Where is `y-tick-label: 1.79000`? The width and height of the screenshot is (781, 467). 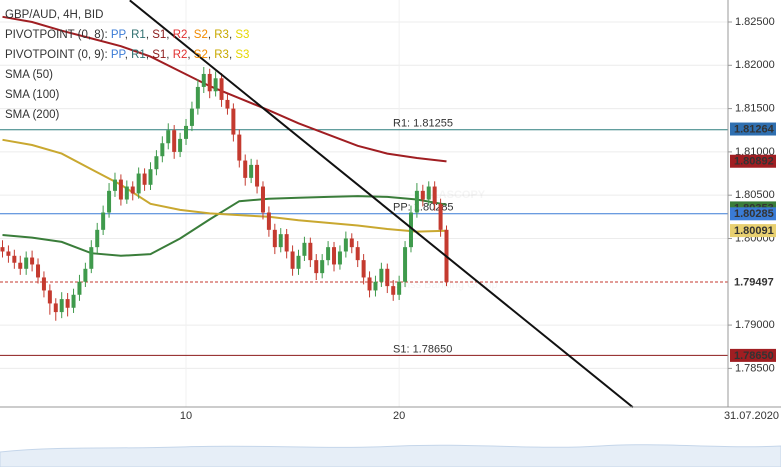 y-tick-label: 1.79000 is located at coordinates (755, 325).